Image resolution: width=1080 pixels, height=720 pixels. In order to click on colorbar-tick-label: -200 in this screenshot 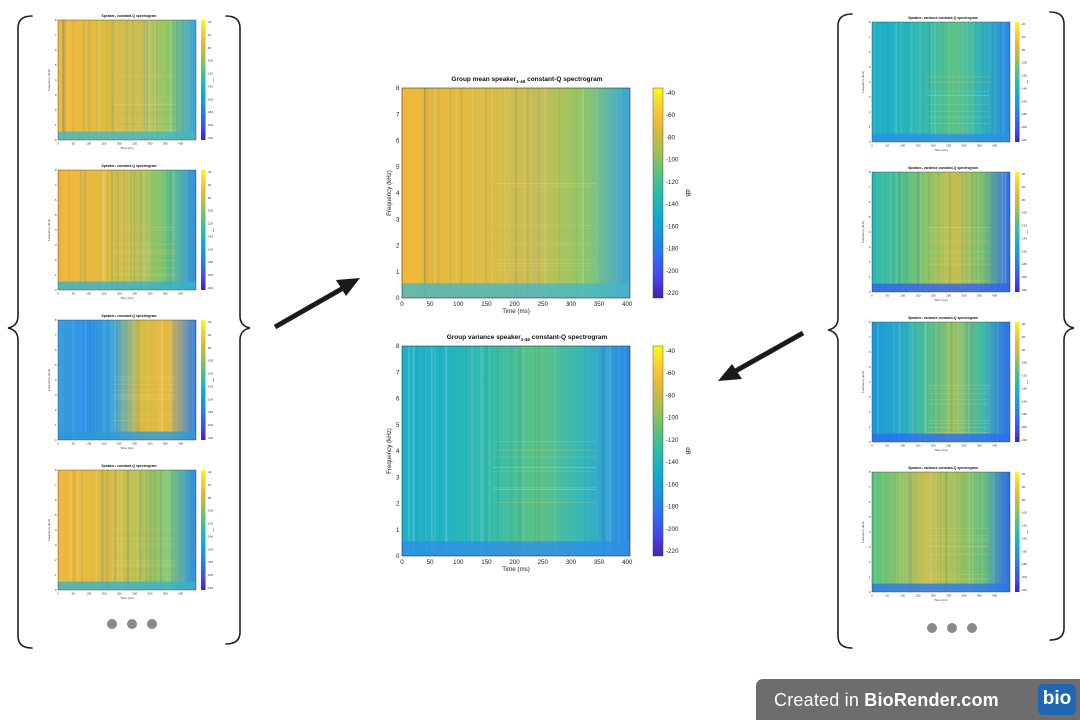, I will do `click(1024, 577)`.